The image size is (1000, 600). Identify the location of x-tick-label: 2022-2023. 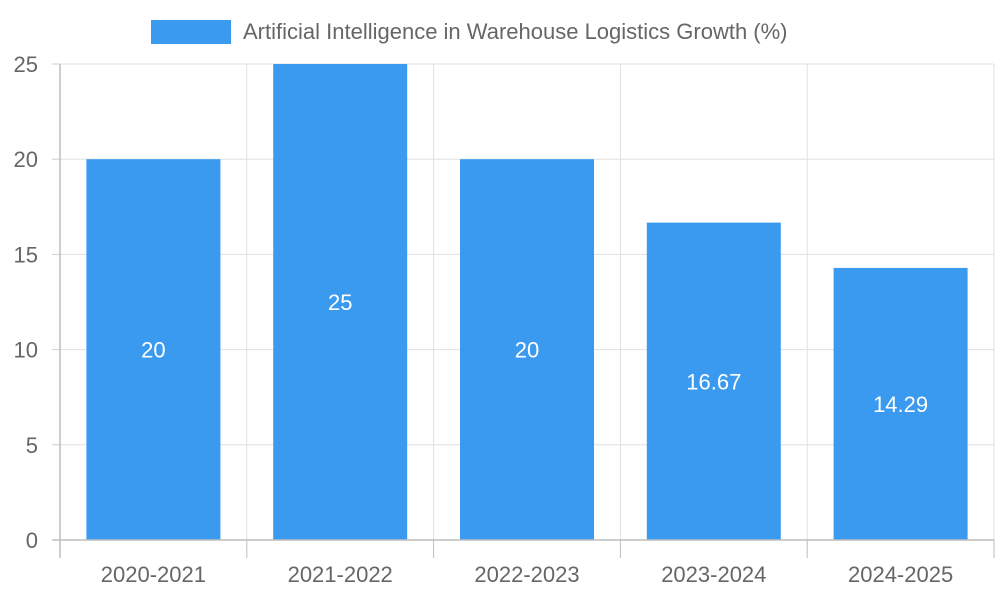
(526, 574).